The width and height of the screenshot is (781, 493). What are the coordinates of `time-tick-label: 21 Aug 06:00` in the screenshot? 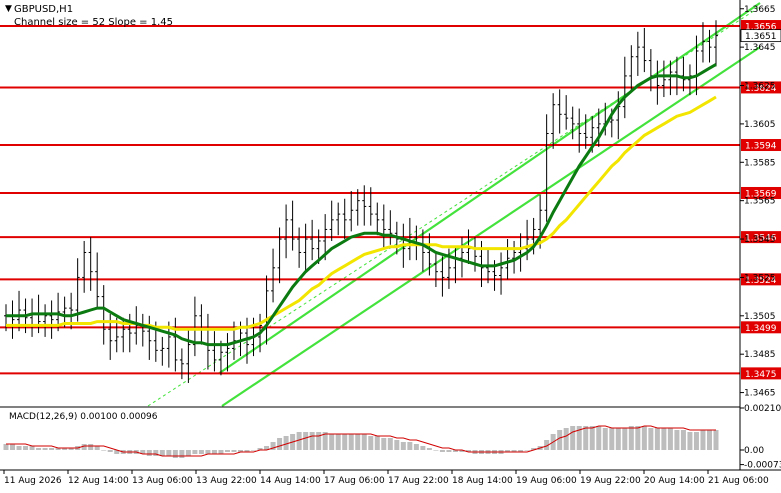 It's located at (738, 481).